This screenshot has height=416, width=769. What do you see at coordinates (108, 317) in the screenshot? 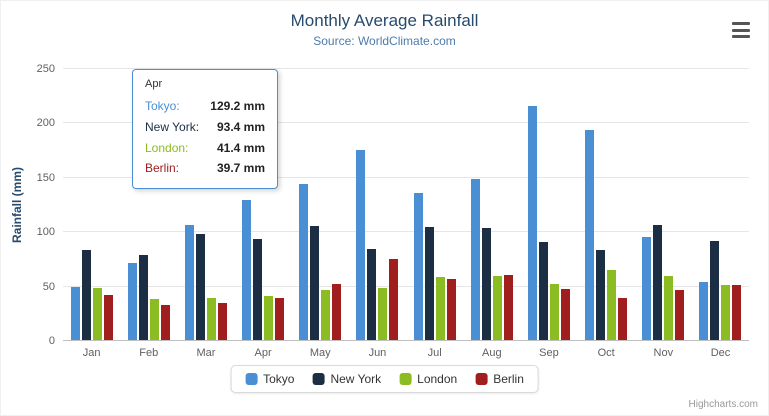
I see `bar-berlin-jan` at bounding box center [108, 317].